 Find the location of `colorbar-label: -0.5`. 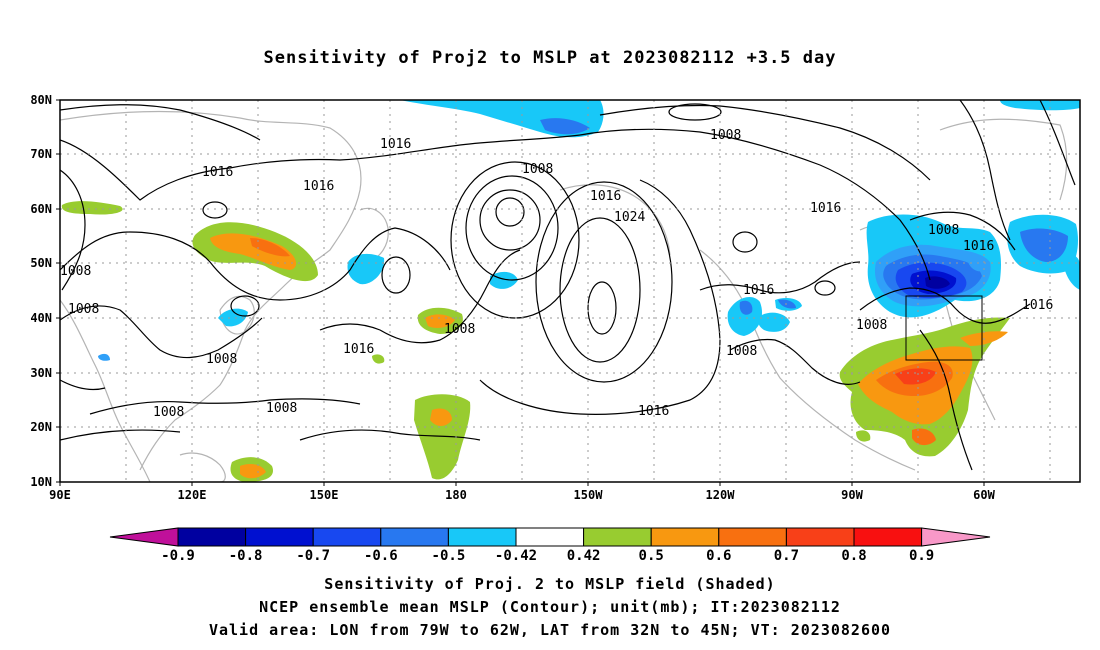

colorbar-label: -0.5 is located at coordinates (449, 556).